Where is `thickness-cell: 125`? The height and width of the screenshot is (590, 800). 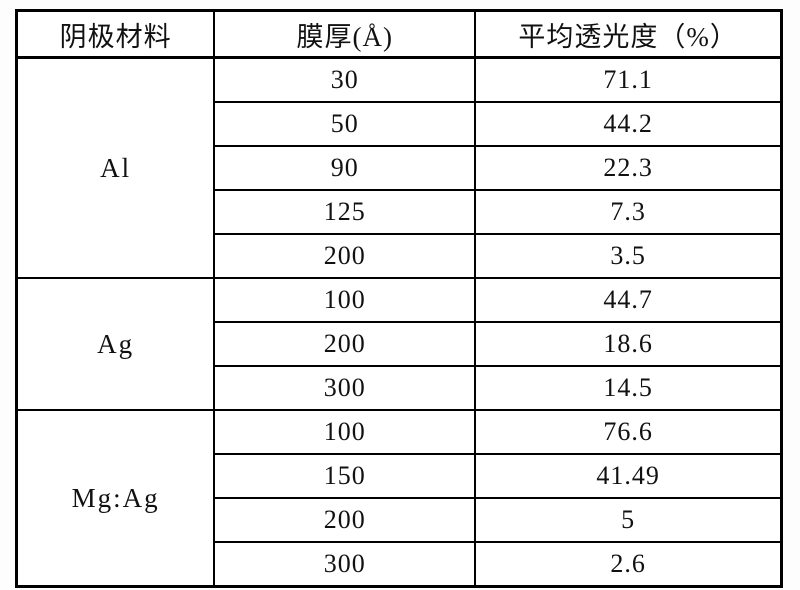 thickness-cell: 125 is located at coordinates (345, 212).